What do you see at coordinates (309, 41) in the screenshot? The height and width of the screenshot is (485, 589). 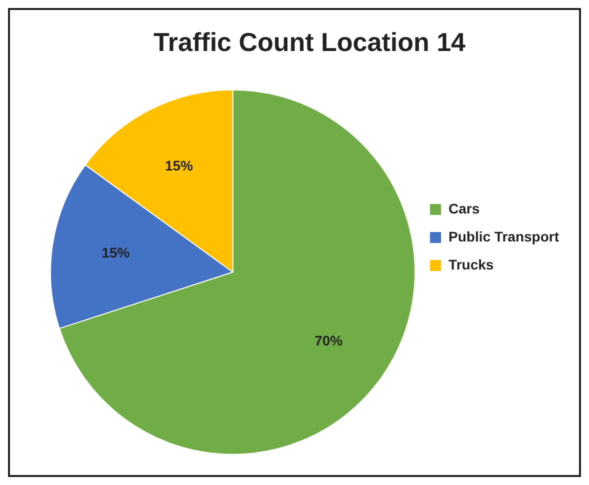 I see `chart-title: Traffic Count Location 14` at bounding box center [309, 41].